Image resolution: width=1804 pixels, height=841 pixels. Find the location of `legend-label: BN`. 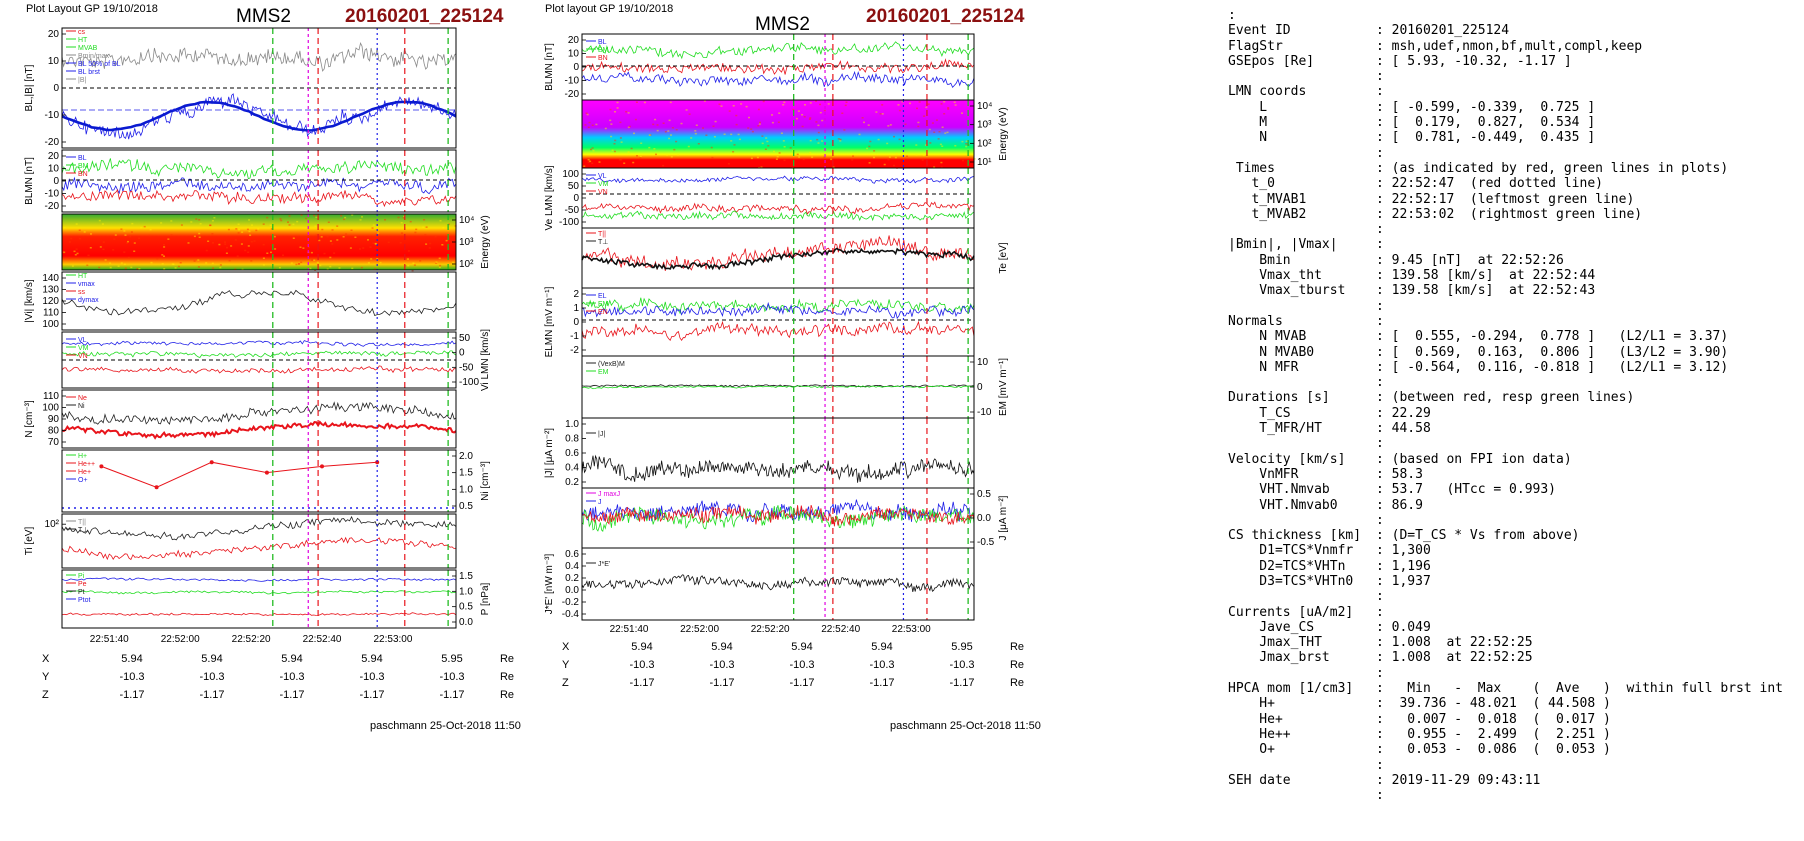

legend-label: BN is located at coordinates (83, 174).